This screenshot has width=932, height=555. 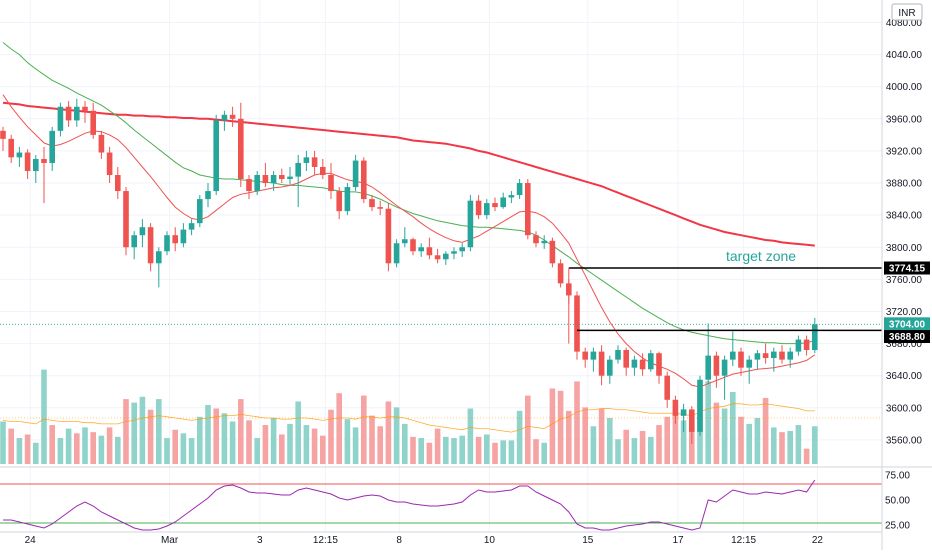 I want to click on time-tick-label: 8, so click(x=399, y=540).